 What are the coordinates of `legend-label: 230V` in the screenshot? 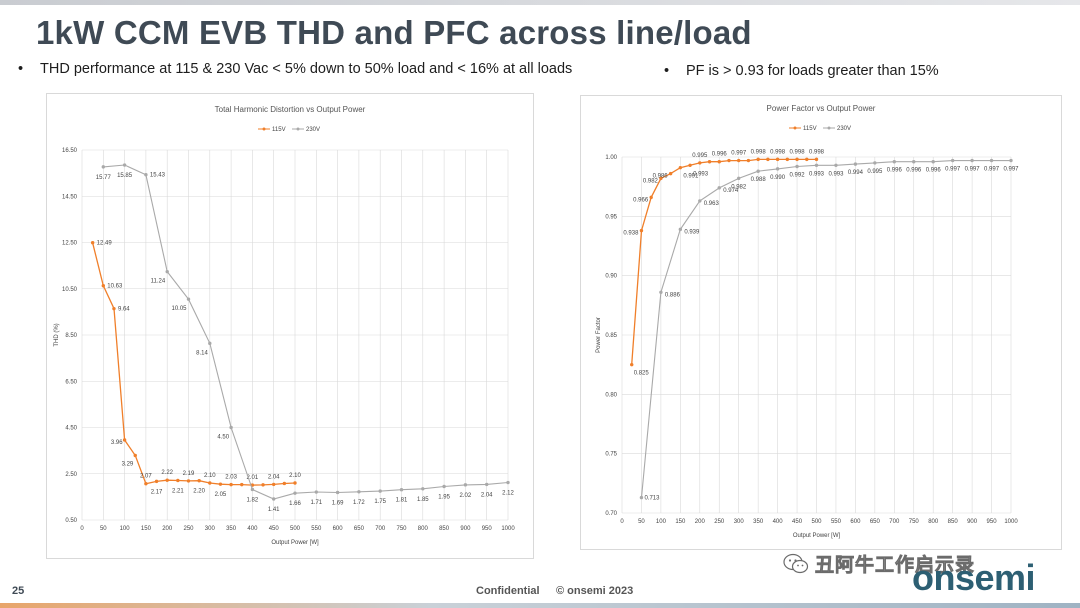 It's located at (844, 129).